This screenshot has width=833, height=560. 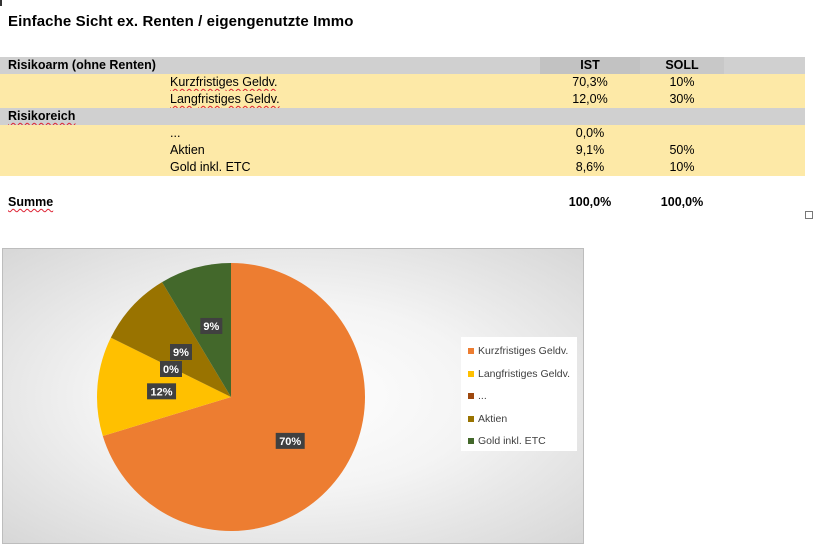 What do you see at coordinates (42, 116) in the screenshot?
I see `group-label-risikoreich: Risikoreich` at bounding box center [42, 116].